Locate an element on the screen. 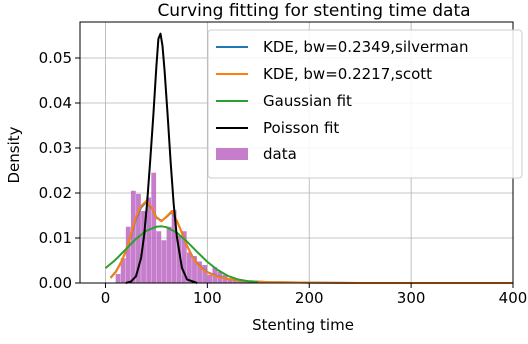 Image resolution: width=528 pixels, height=344 pixels. x-tick-label: 200 is located at coordinates (309, 298).